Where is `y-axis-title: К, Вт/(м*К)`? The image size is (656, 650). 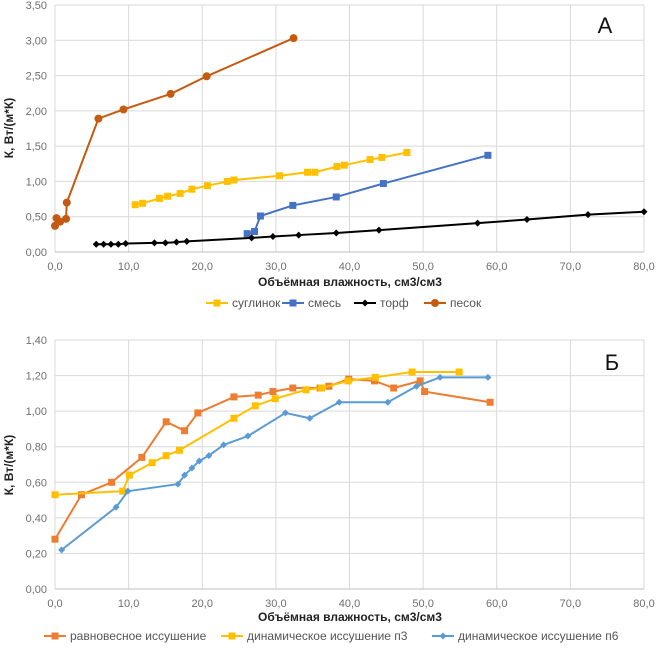 y-axis-title: К, Вт/(м*К) is located at coordinates (9, 128).